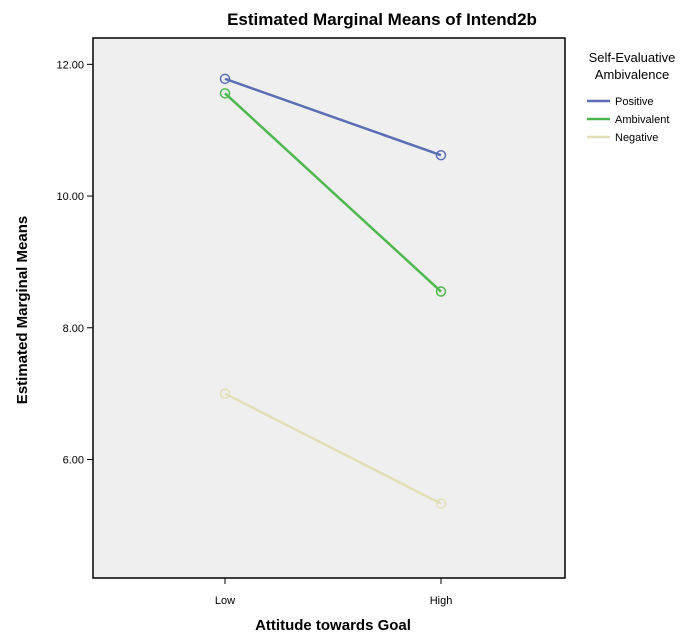 The height and width of the screenshot is (639, 684). Describe the element at coordinates (73, 460) in the screenshot. I see `y-tick-label: 6.00` at that location.